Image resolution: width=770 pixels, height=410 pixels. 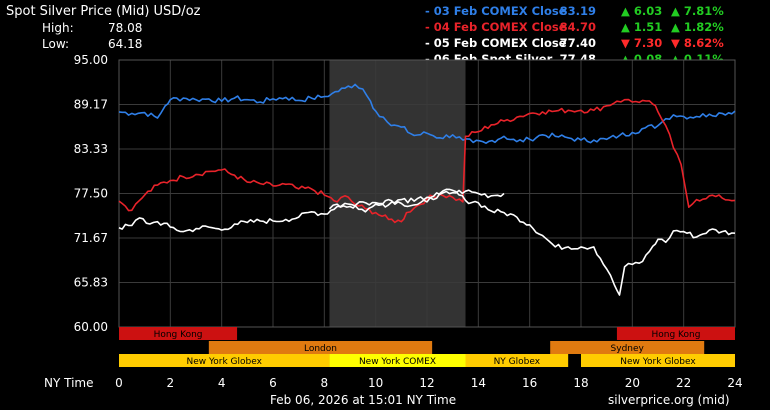 What do you see at coordinates (641, 27) in the screenshot?
I see `legend-change: ▲ 1.51` at bounding box center [641, 27].